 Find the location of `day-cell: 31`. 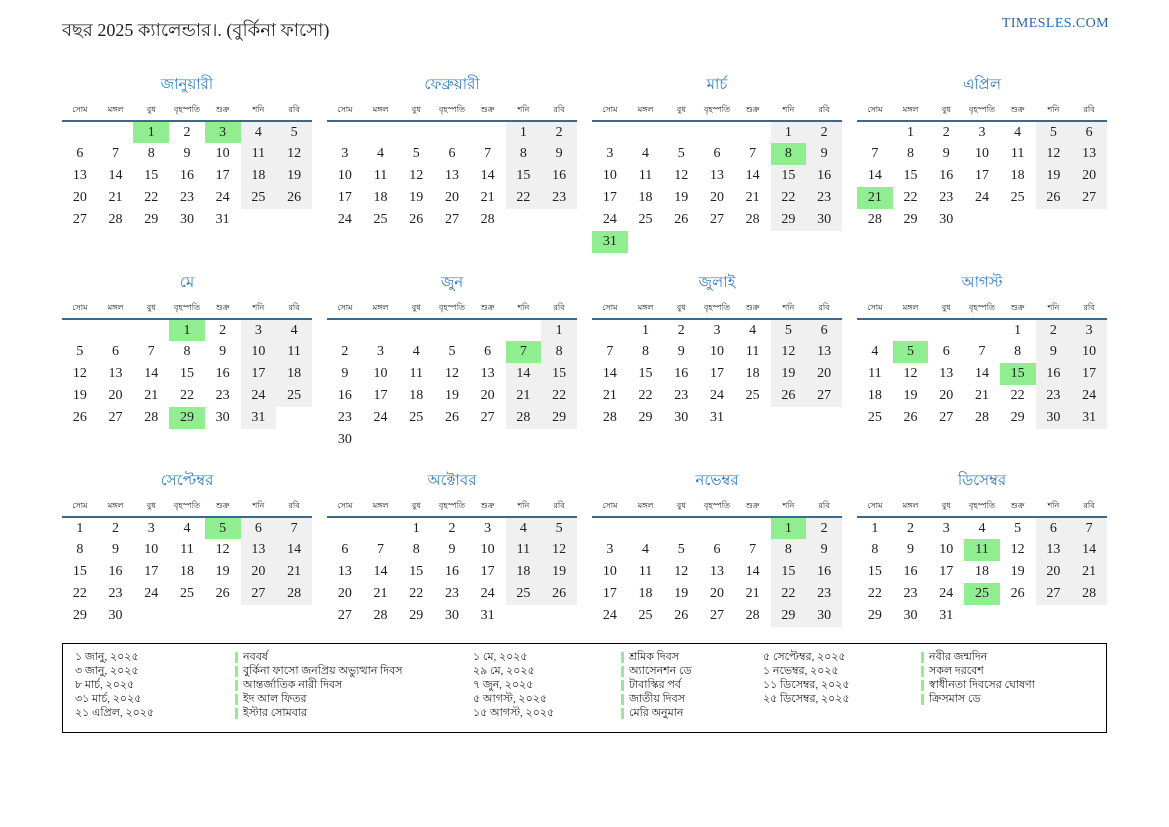

day-cell: 31 is located at coordinates (946, 615).